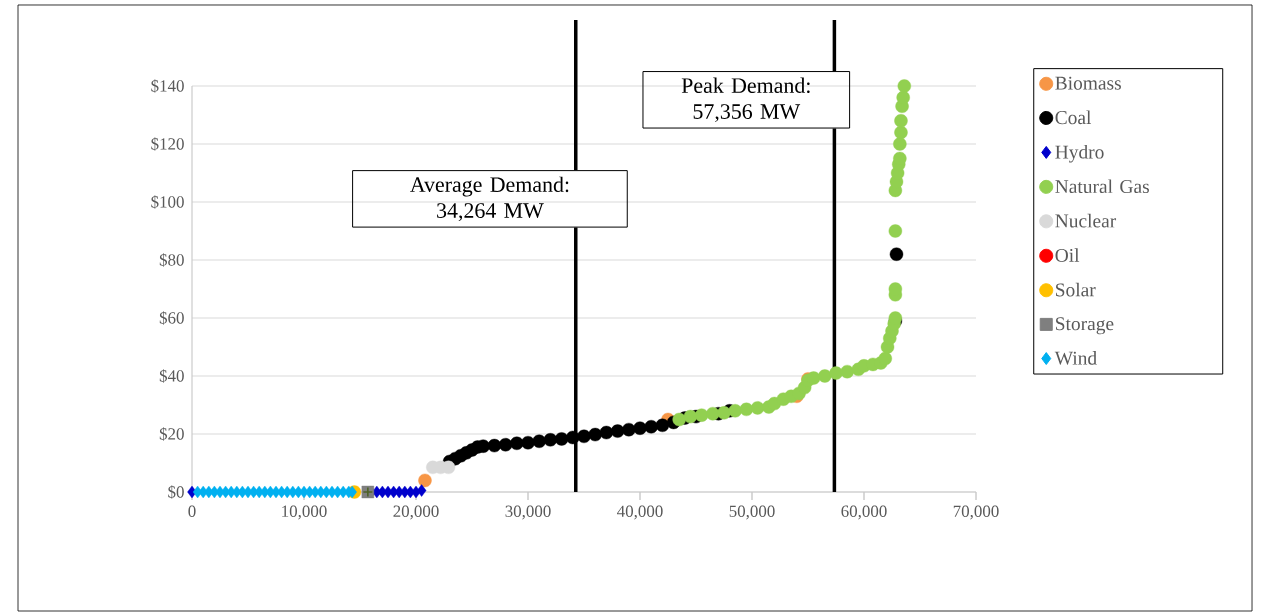 The width and height of the screenshot is (1264, 614). Describe the element at coordinates (192, 511) in the screenshot. I see `x-tick-label: 0` at that location.